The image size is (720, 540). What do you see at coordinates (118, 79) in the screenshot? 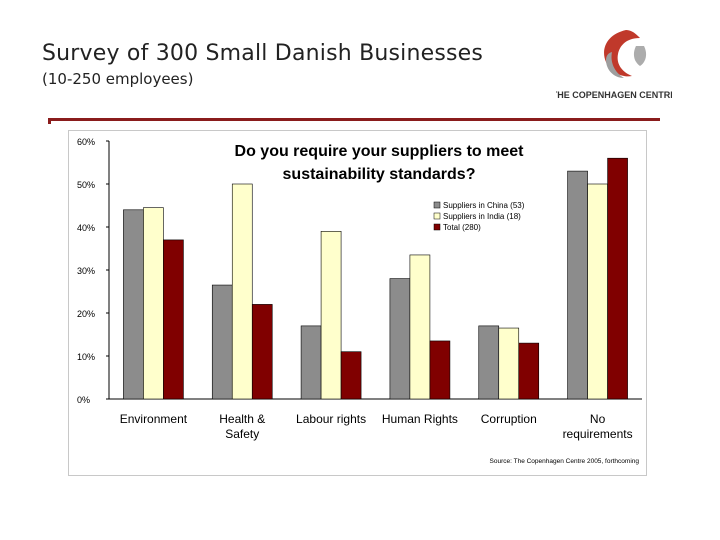
I see `slide-subtitle: (10-250 employees)` at bounding box center [118, 79].